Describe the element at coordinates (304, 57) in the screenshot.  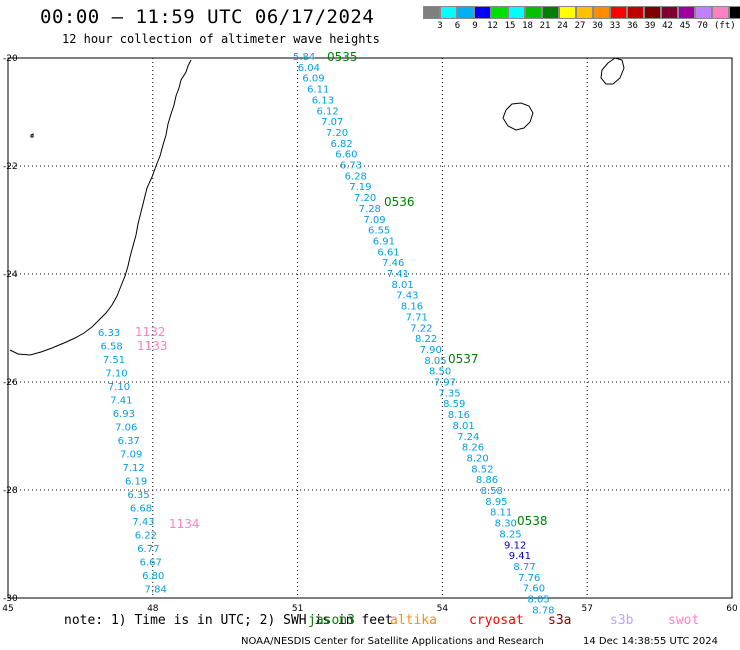
I see `wave-height-label: 5.84` at that location.